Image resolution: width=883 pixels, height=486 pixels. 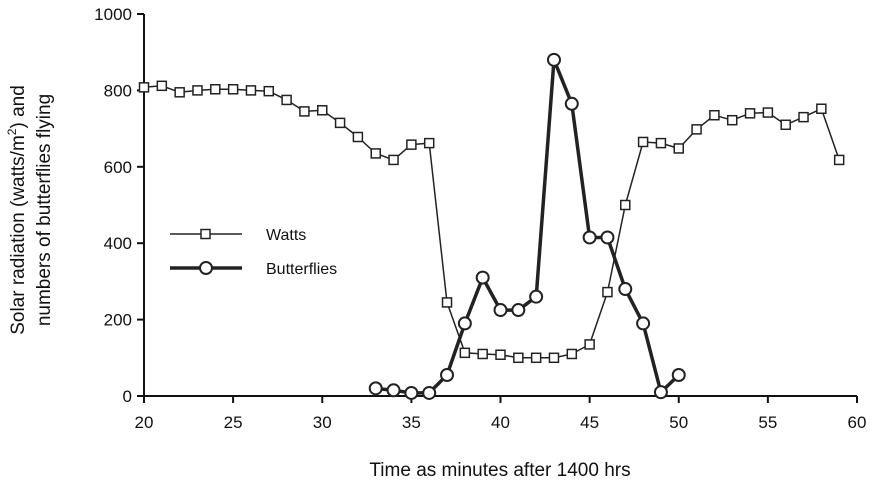 What do you see at coordinates (12, 131) in the screenshot?
I see `y-axis-title-superscript: 2` at bounding box center [12, 131].